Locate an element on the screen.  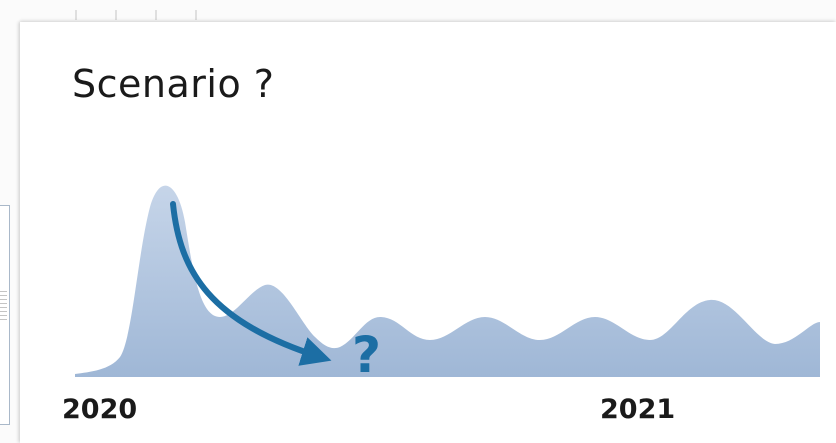
year-label-start: 2020 is located at coordinates (100, 409).